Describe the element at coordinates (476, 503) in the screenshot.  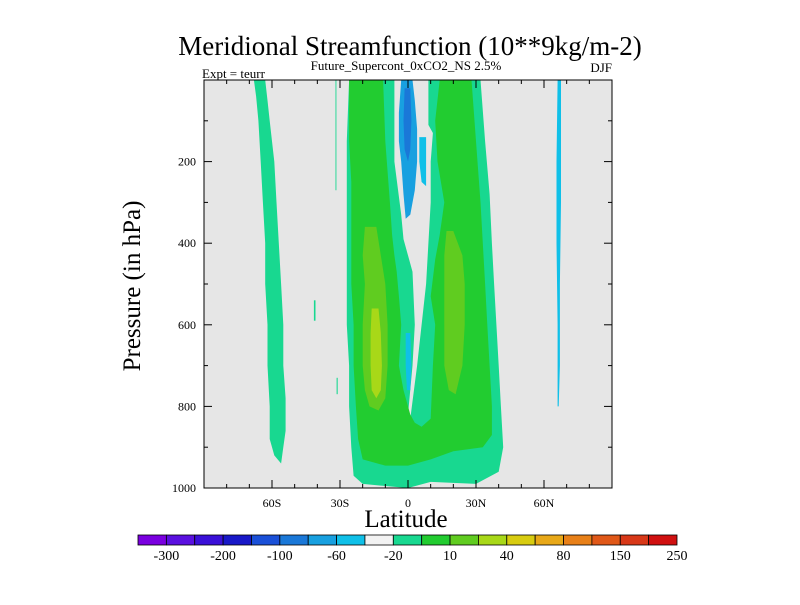
I see `x-tick-label: 30N` at that location.